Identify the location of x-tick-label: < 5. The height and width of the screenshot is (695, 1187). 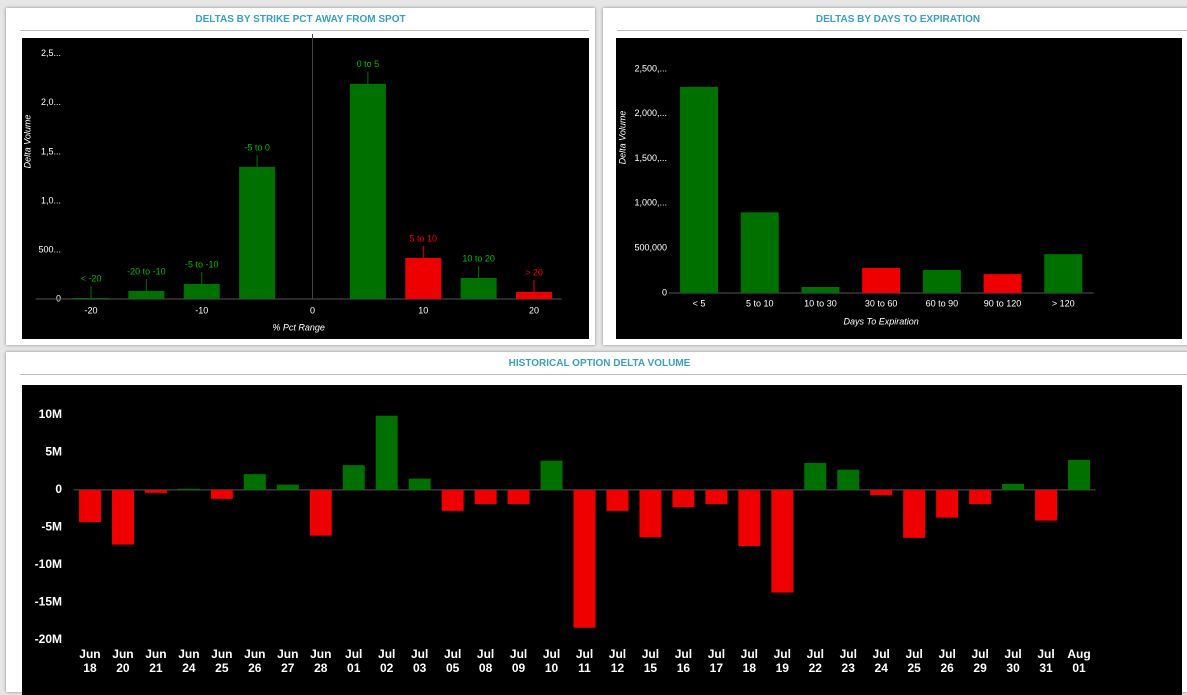
(699, 303).